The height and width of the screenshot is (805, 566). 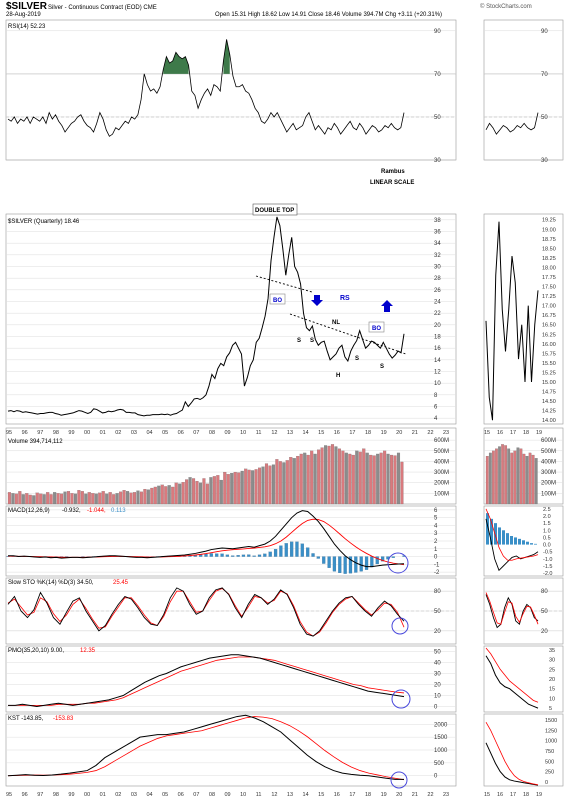 What do you see at coordinates (206, 87) in the screenshot?
I see `rsi-line` at bounding box center [206, 87].